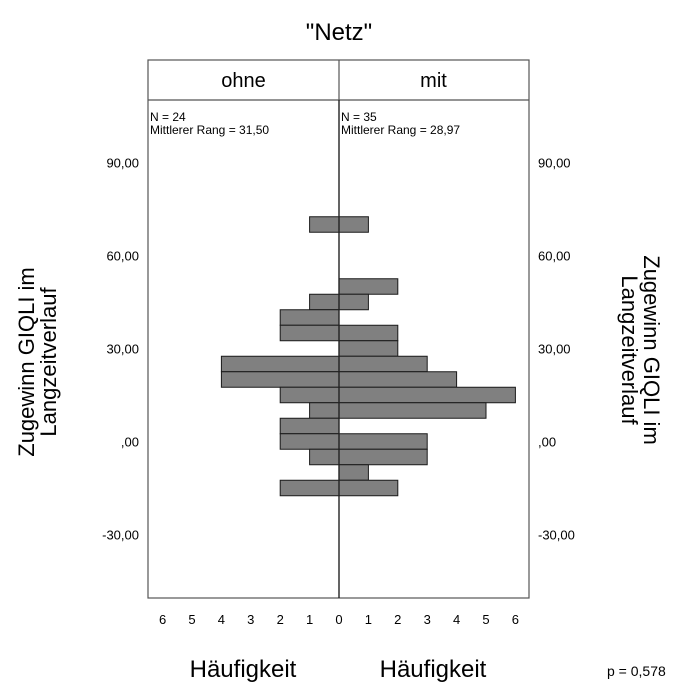 This screenshot has height=686, width=700. What do you see at coordinates (433, 669) in the screenshot?
I see `x-axis-label-right: Häufigkeit` at bounding box center [433, 669].